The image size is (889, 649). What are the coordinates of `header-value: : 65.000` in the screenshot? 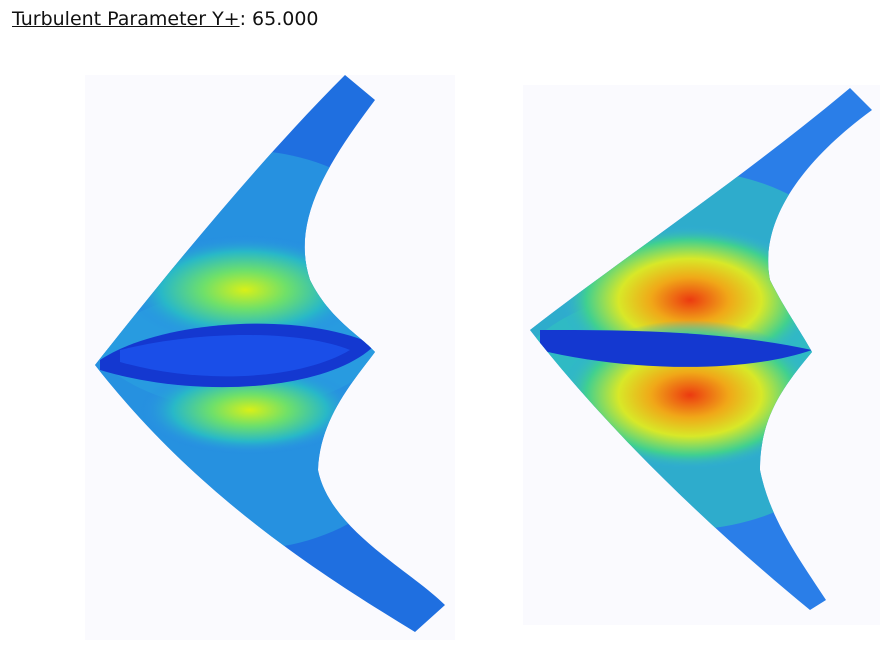 It's located at (279, 19).